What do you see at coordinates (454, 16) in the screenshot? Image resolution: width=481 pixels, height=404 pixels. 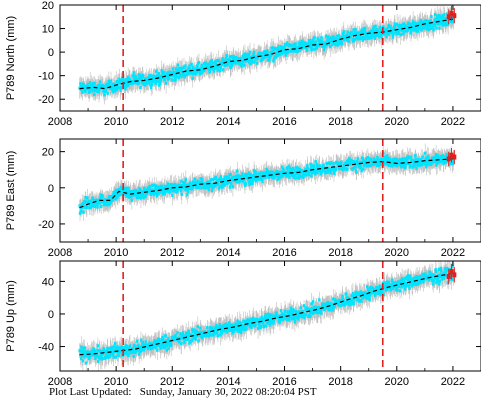 I see `rapid-point` at bounding box center [454, 16].